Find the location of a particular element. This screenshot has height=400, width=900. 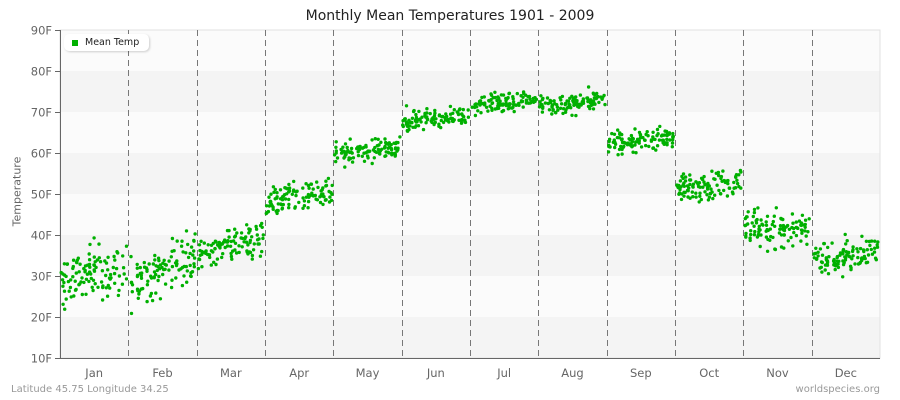

x-tick-label: Aug is located at coordinates (572, 373).